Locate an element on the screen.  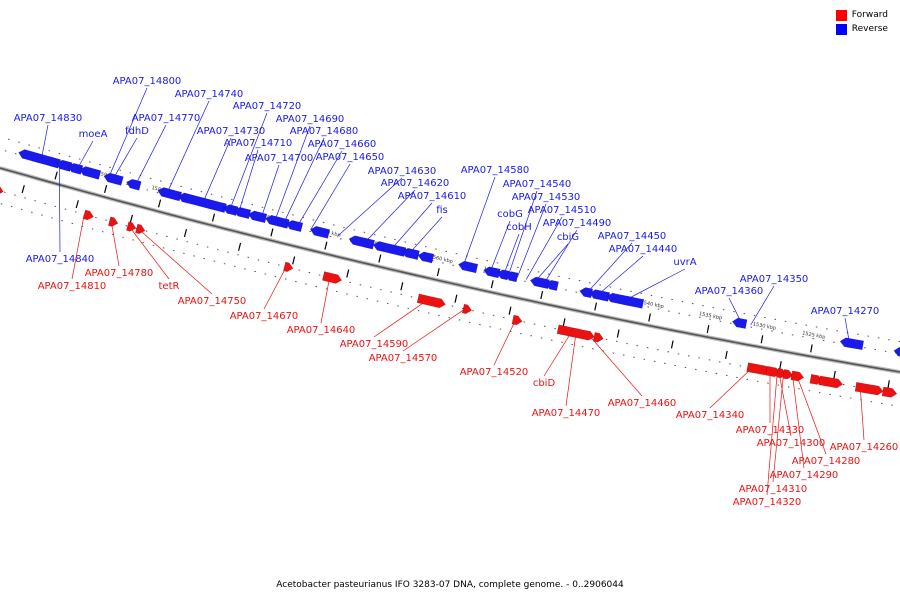
forward-gene-label: APA07_14460 is located at coordinates (642, 403).